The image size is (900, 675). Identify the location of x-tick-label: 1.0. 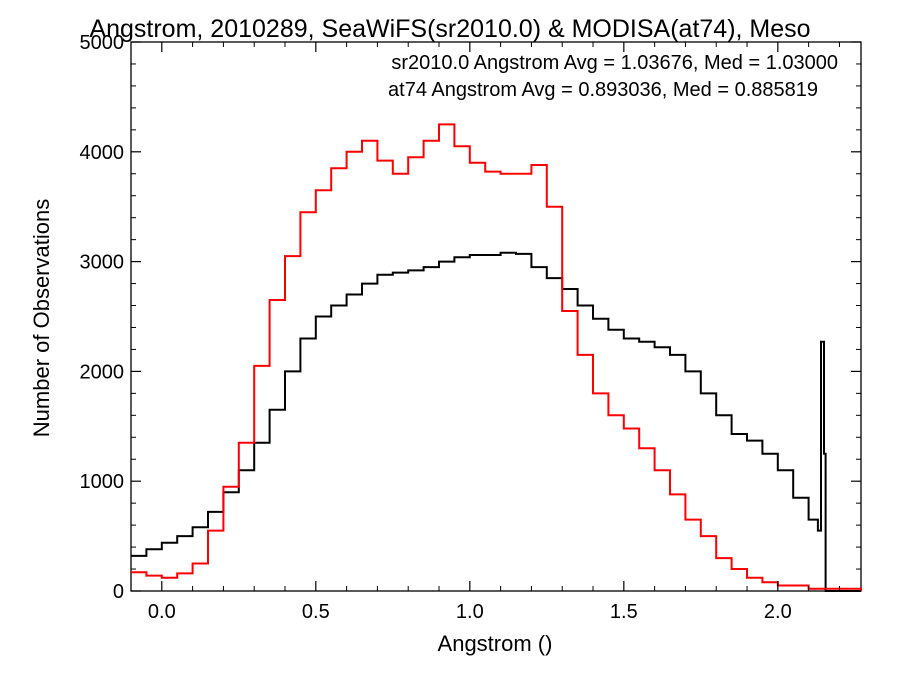
(470, 612).